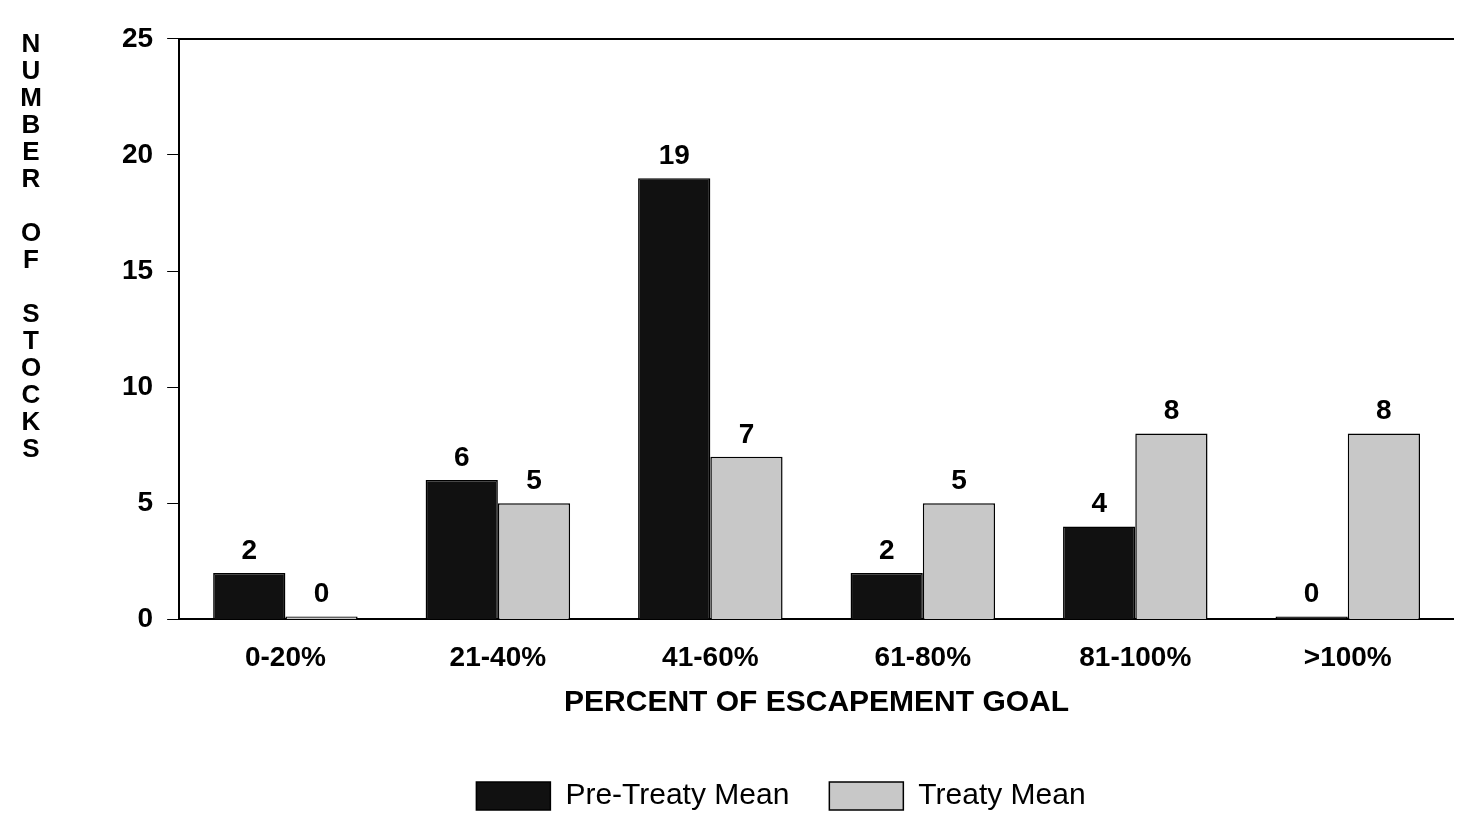  Describe the element at coordinates (145, 501) in the screenshot. I see `y-tick-label: 5` at that location.